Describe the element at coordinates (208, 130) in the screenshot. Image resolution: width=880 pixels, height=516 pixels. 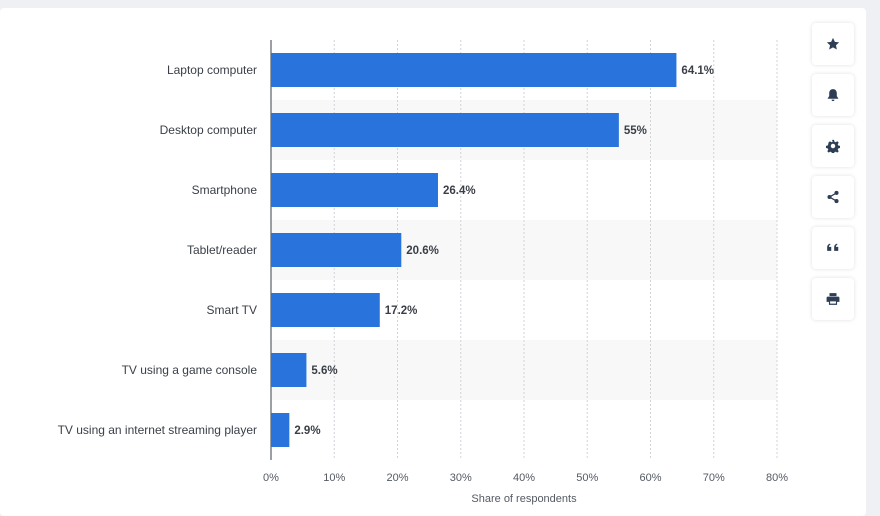
I see `category-label: Desktop computer` at that location.